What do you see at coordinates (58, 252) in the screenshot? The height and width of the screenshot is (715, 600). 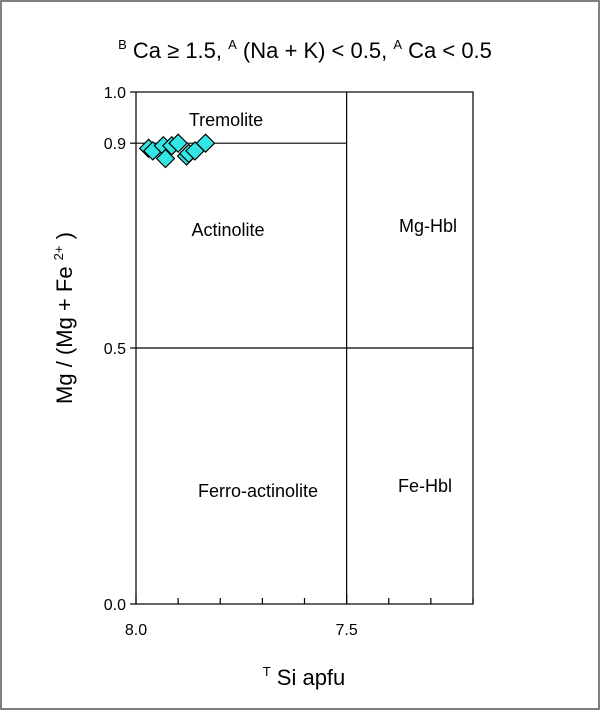 I see `y-axis-label-sup: 2+` at bounding box center [58, 252].